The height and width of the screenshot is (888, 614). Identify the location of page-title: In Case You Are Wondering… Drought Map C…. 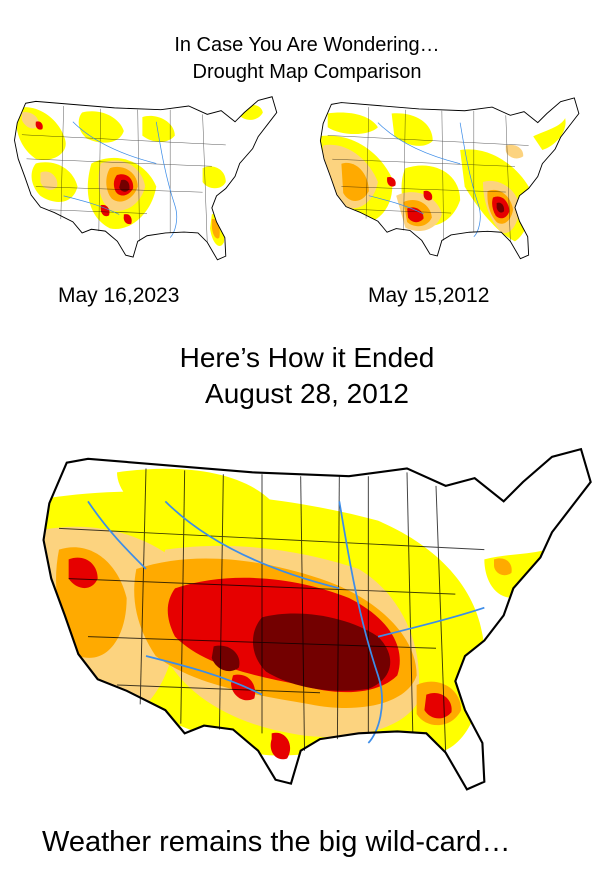
(307, 59).